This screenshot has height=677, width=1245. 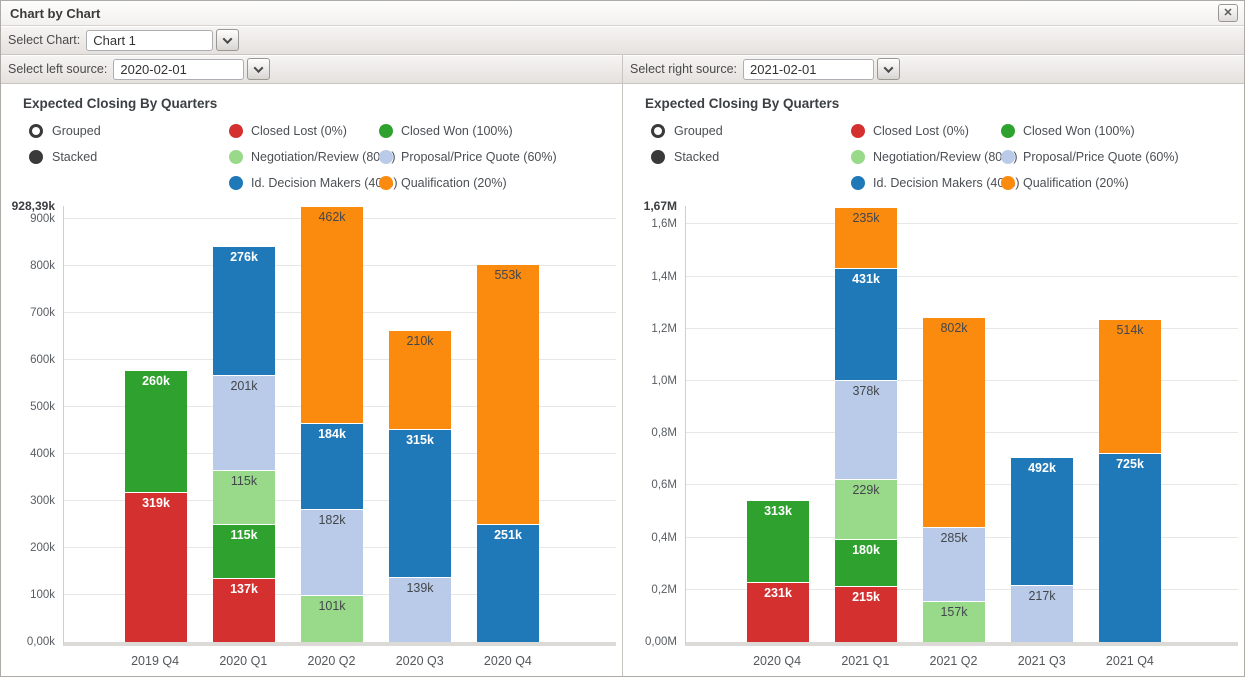 What do you see at coordinates (156, 431) in the screenshot?
I see `bar-segment: 260k` at bounding box center [156, 431].